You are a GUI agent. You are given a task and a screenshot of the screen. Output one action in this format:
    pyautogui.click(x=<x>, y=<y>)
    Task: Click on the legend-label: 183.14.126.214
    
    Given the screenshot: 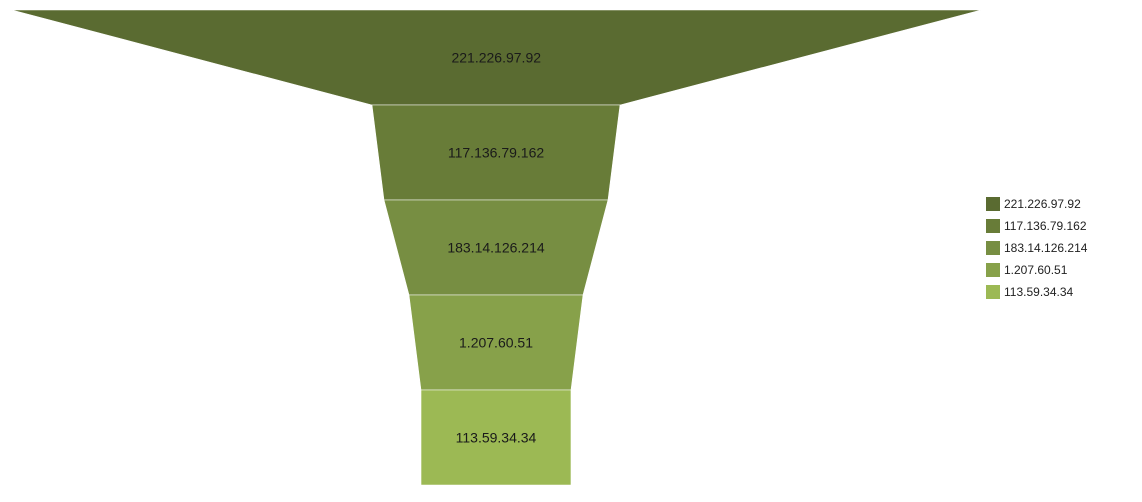 What is the action you would take?
    pyautogui.click(x=1046, y=248)
    